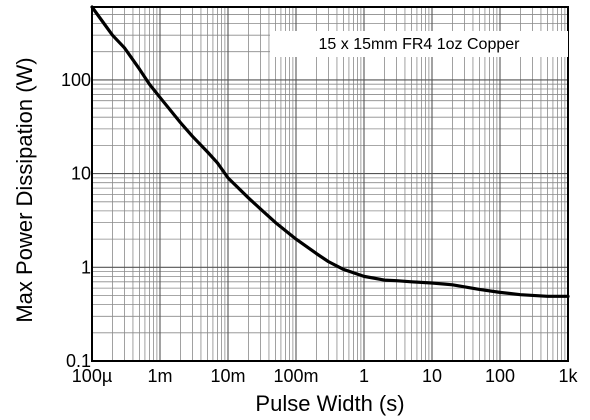 The height and width of the screenshot is (420, 590). What do you see at coordinates (295, 376) in the screenshot?
I see `x-tick-label: 100m` at bounding box center [295, 376].